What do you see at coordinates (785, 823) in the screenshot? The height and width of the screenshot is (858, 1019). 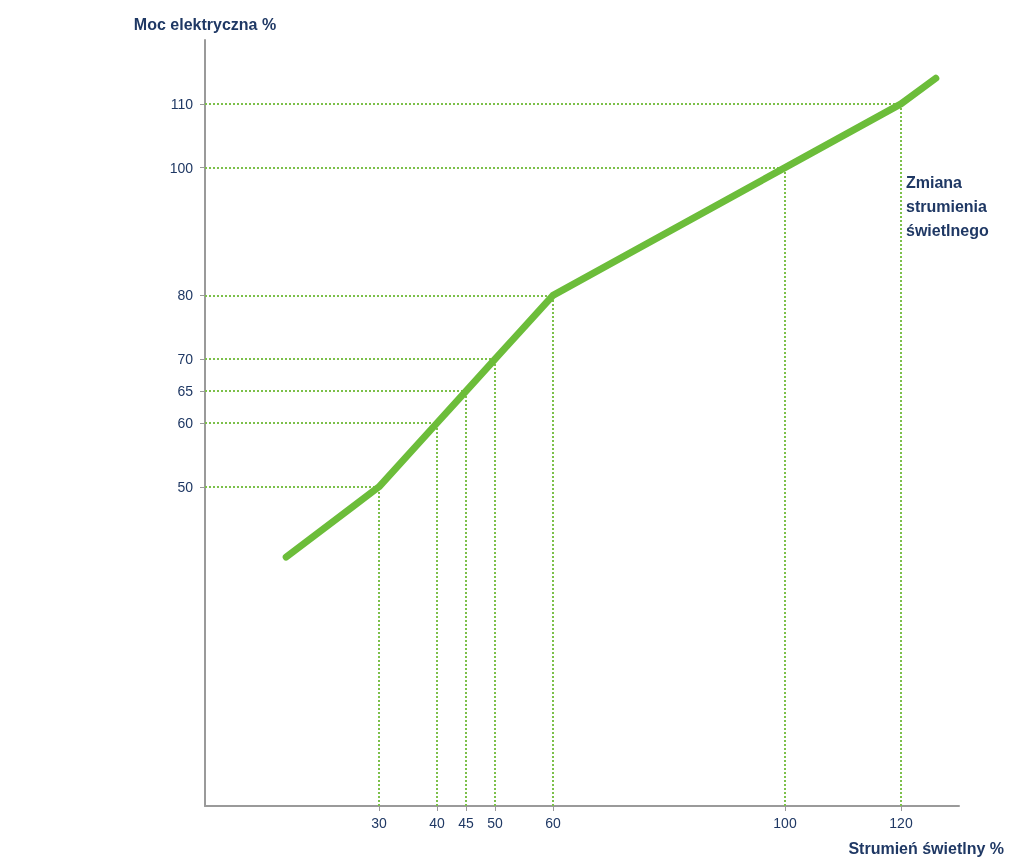 I see `x-tick-label: 100` at bounding box center [785, 823].